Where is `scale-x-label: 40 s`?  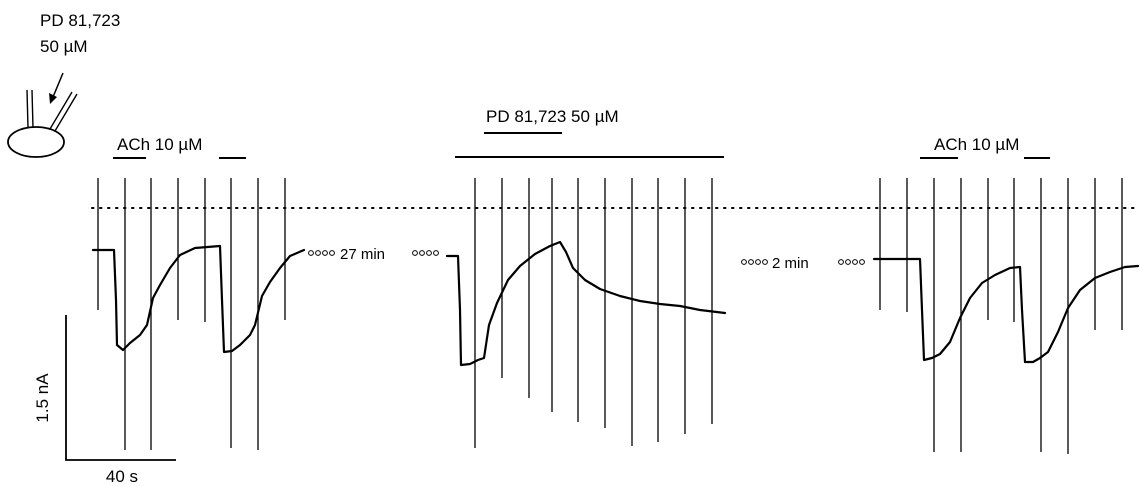 scale-x-label: 40 s is located at coordinates (122, 476).